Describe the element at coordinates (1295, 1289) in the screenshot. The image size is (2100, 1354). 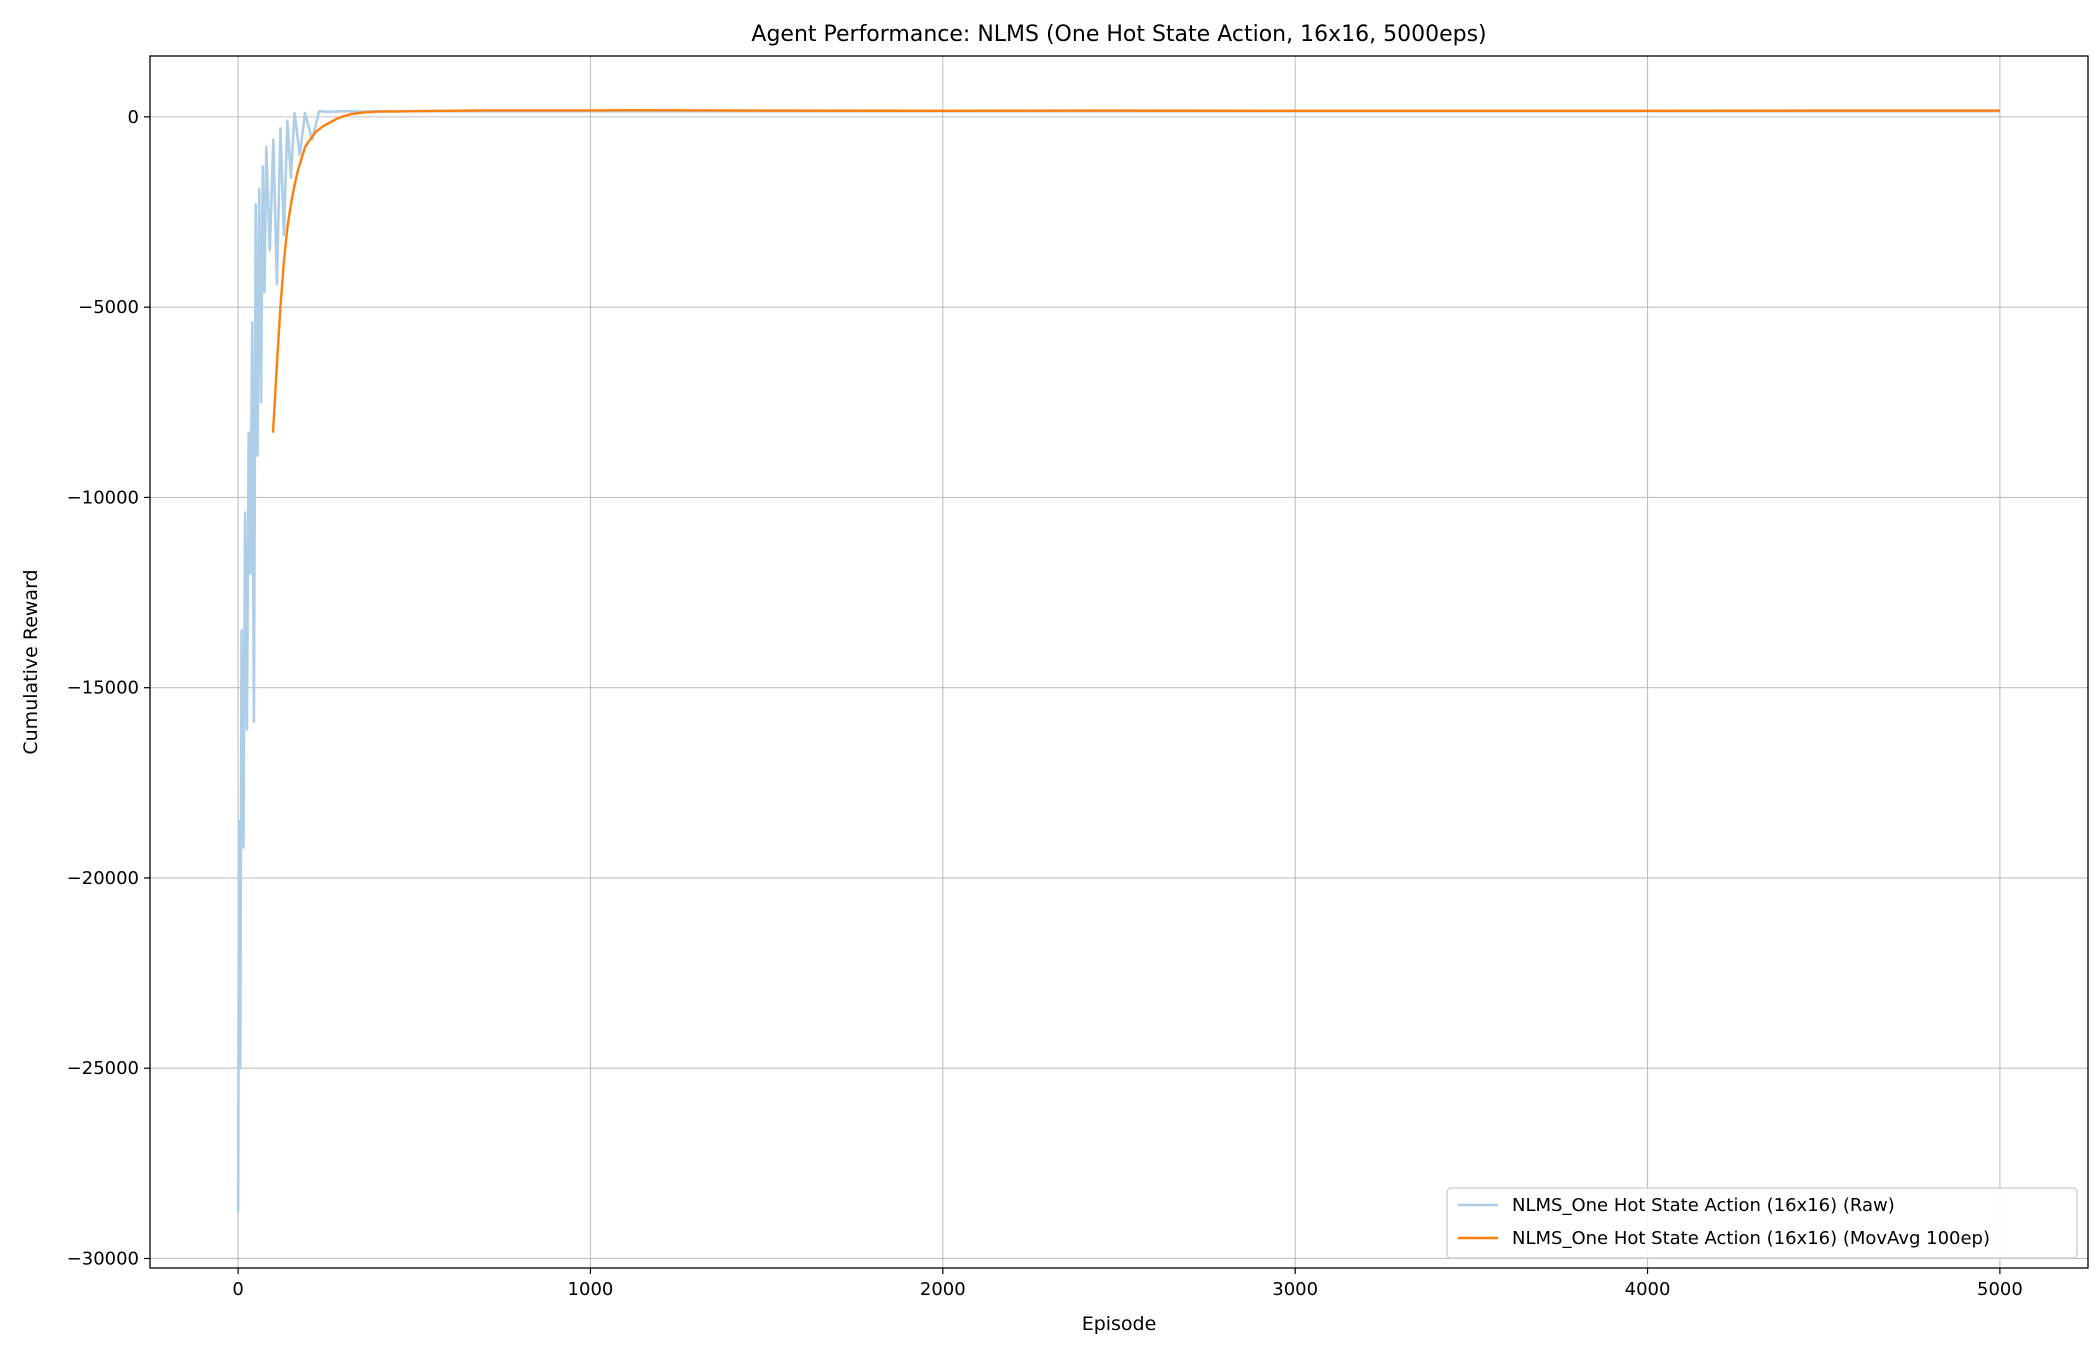
I see `x-tick-label: 3000` at that location.